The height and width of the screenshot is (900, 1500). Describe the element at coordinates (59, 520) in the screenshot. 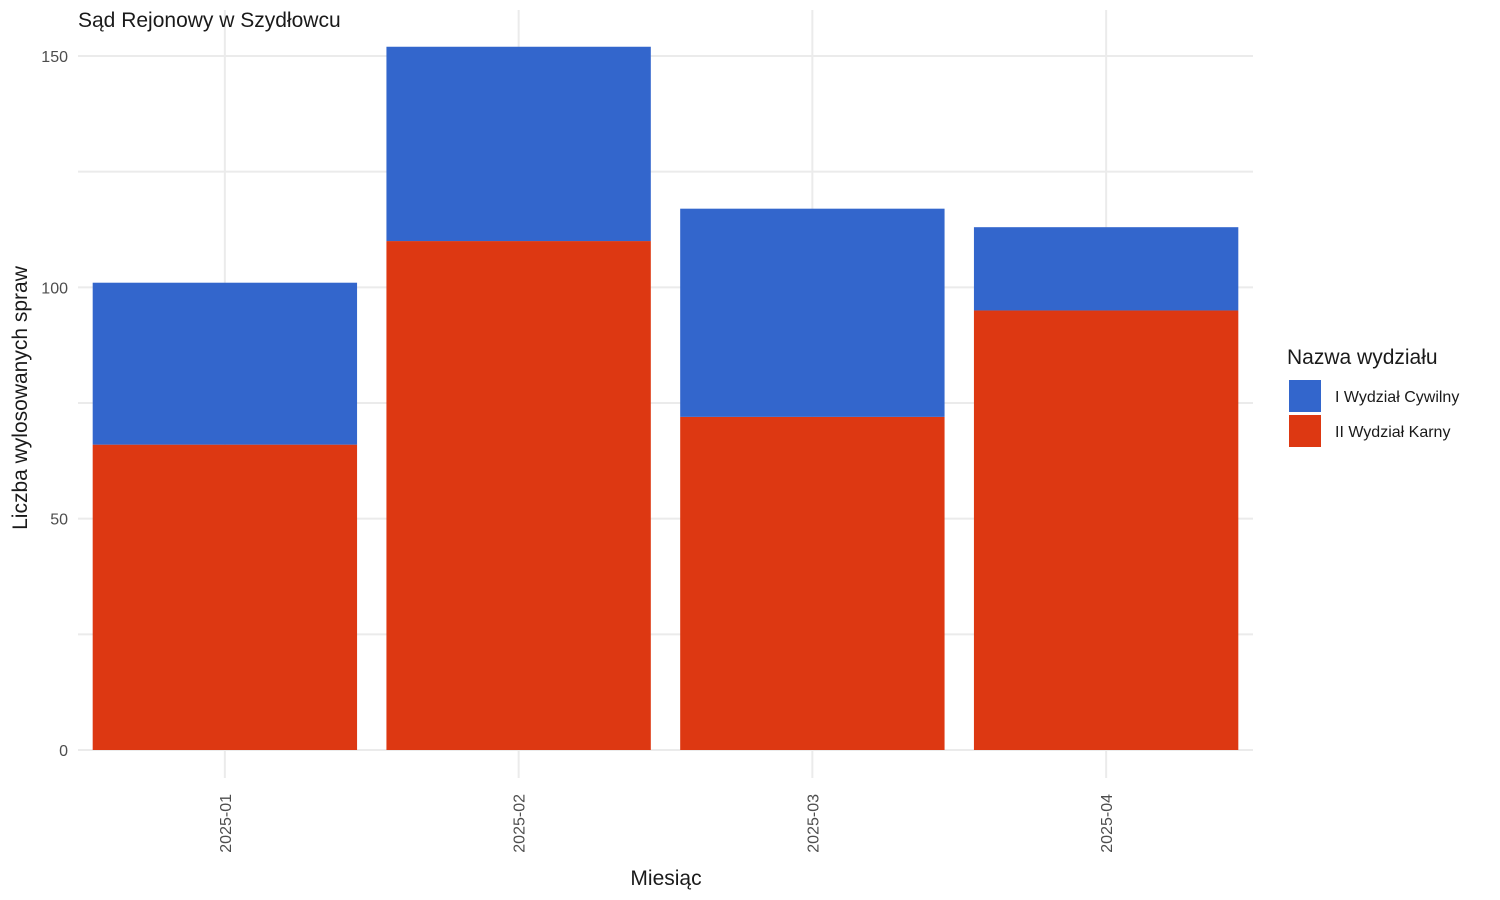

I see `y-tick-label: 50` at that location.